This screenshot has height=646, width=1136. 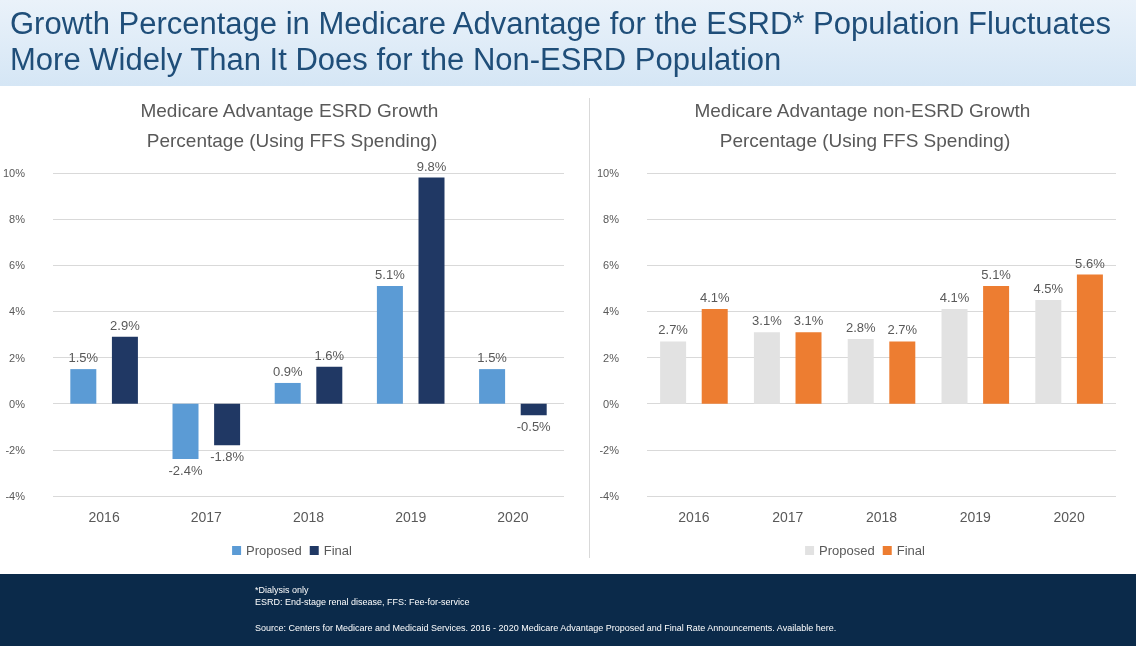 What do you see at coordinates (282, 590) in the screenshot?
I see `text: *Dialysis only` at bounding box center [282, 590].